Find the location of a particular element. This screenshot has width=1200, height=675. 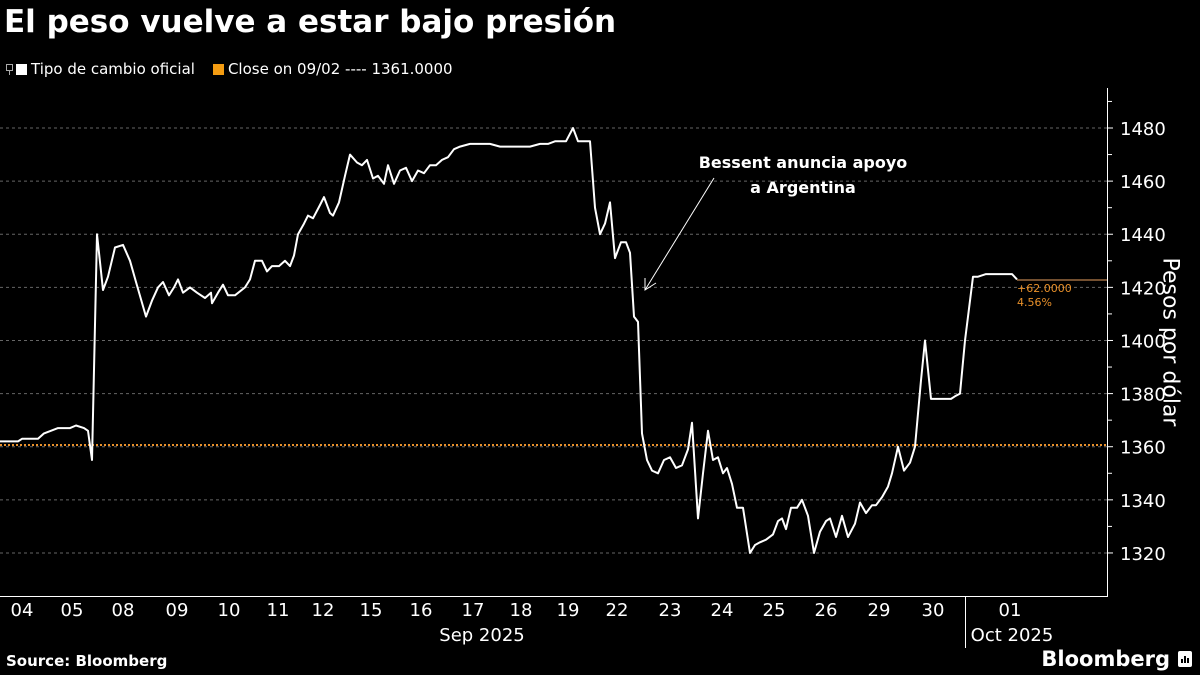

legend-series-label: Tipo de cambio oficial is located at coordinates (113, 69).